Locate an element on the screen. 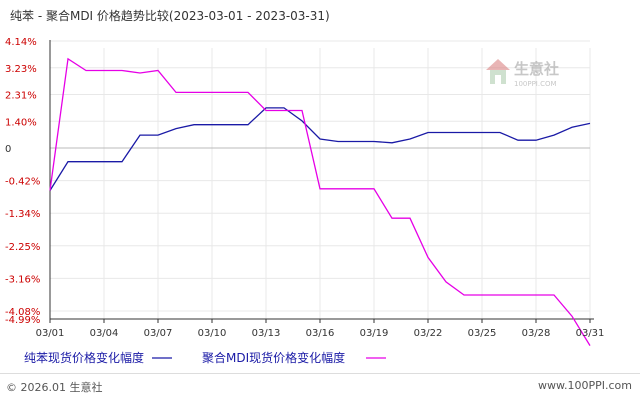  y-tick-label: -3.16% is located at coordinates (22, 279).